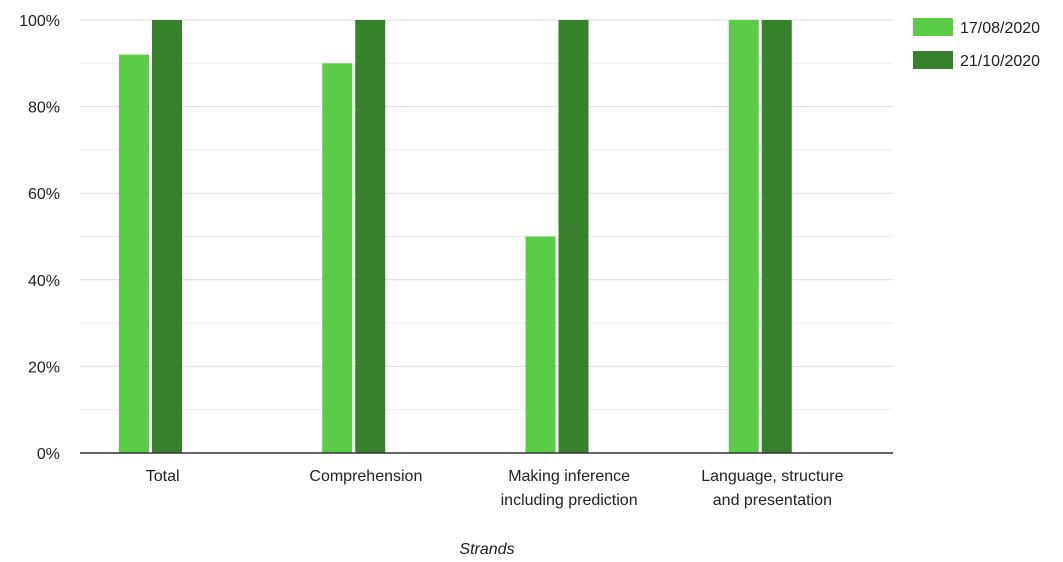 This screenshot has width=1063, height=562. I want to click on legend: 17/08/2020 21/10/2020, so click(976, 44).